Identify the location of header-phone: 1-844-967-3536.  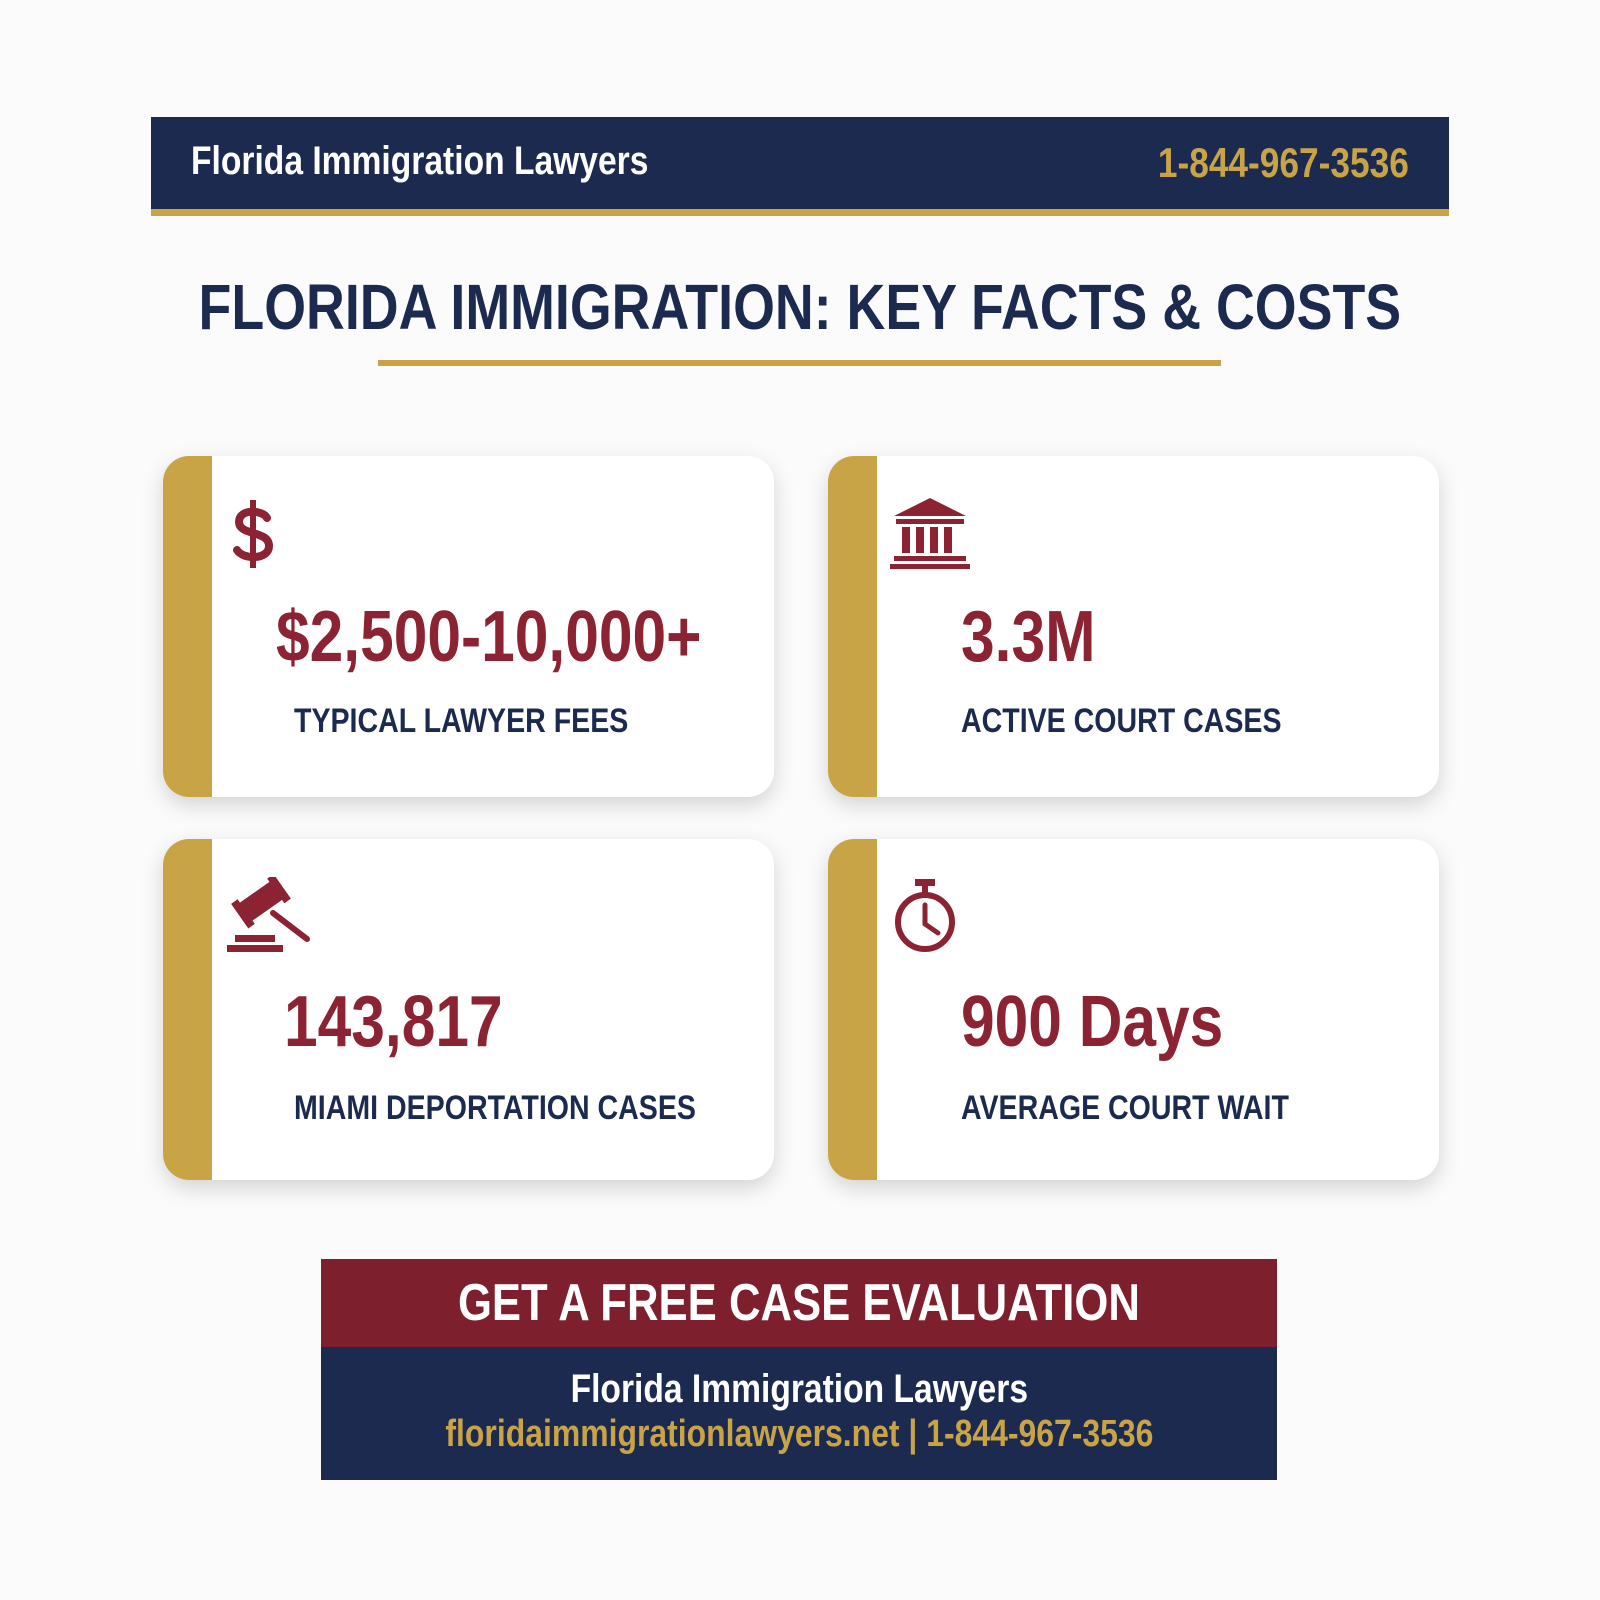
(1283, 162).